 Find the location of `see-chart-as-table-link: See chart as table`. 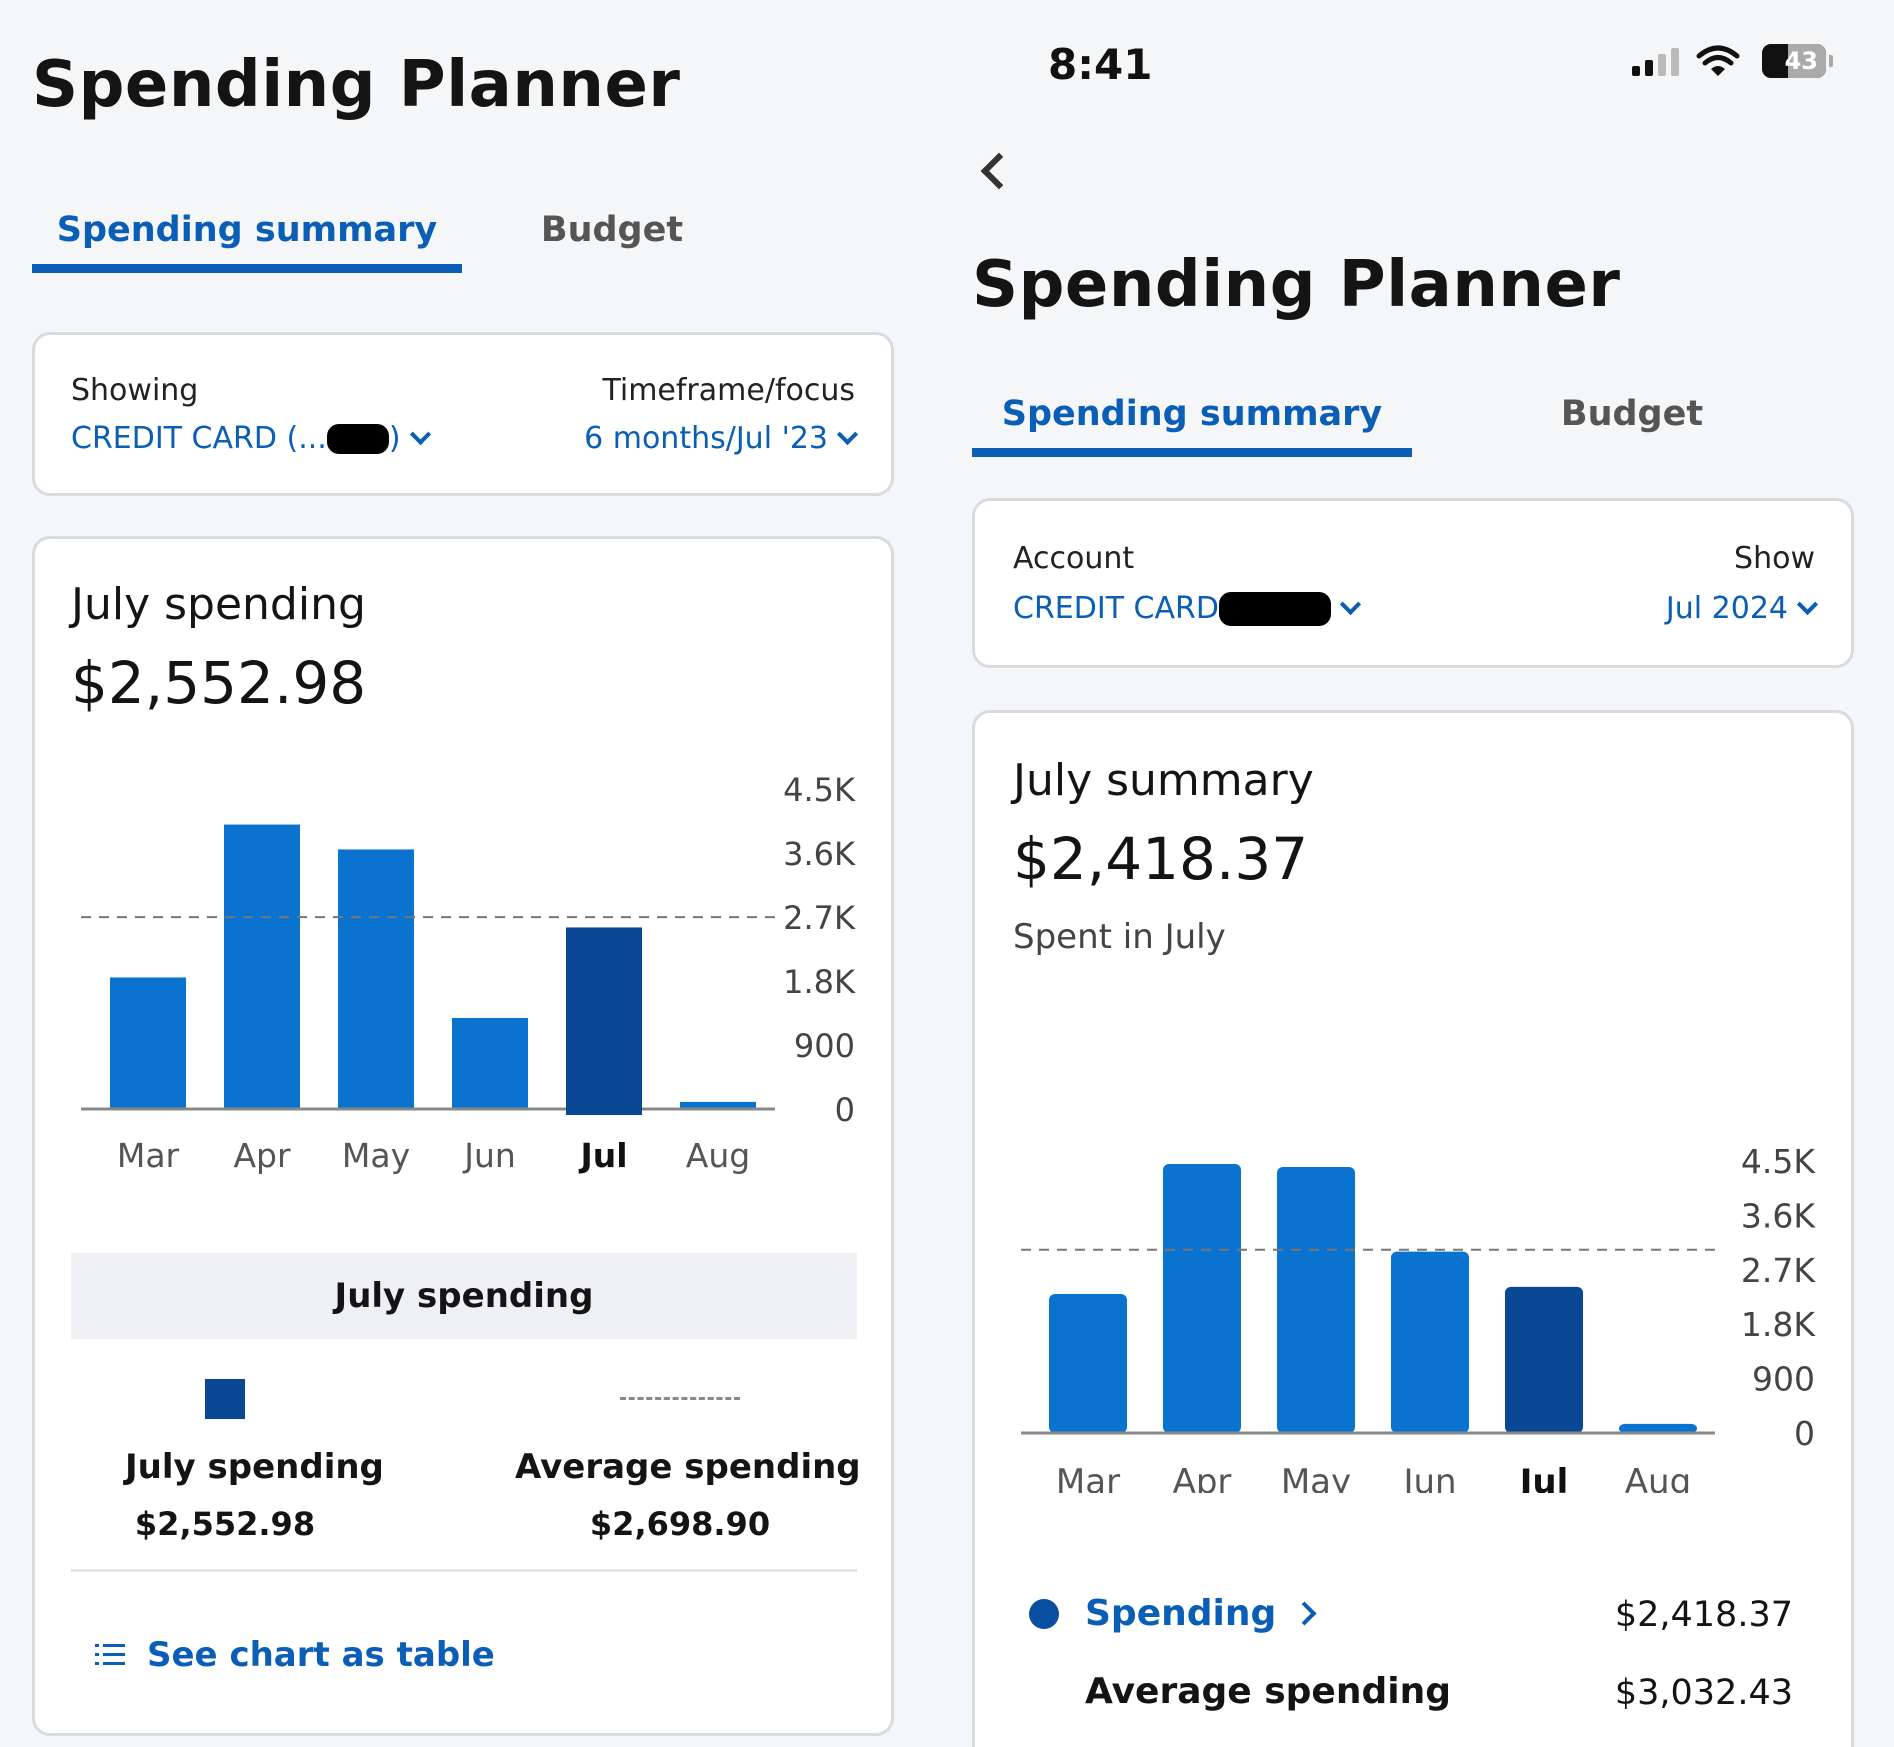

see-chart-as-table-link: See chart as table is located at coordinates (295, 1655).